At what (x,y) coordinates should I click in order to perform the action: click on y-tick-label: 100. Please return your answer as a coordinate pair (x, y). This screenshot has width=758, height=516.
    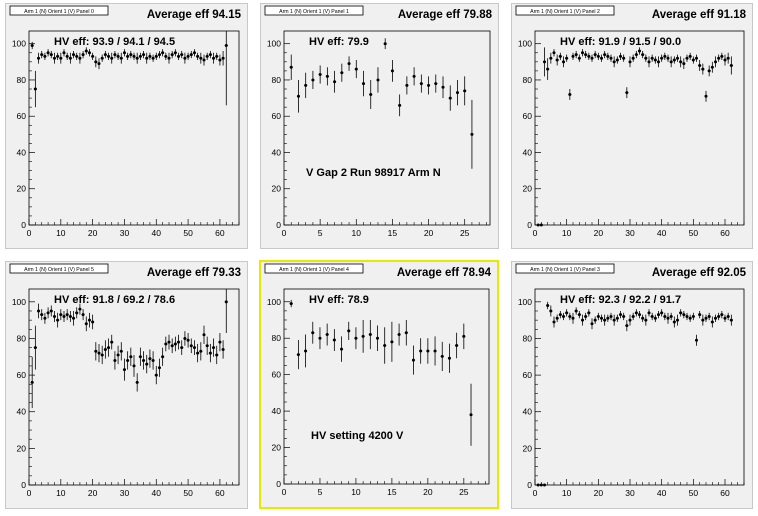
    Looking at the image, I should click on (19, 302).